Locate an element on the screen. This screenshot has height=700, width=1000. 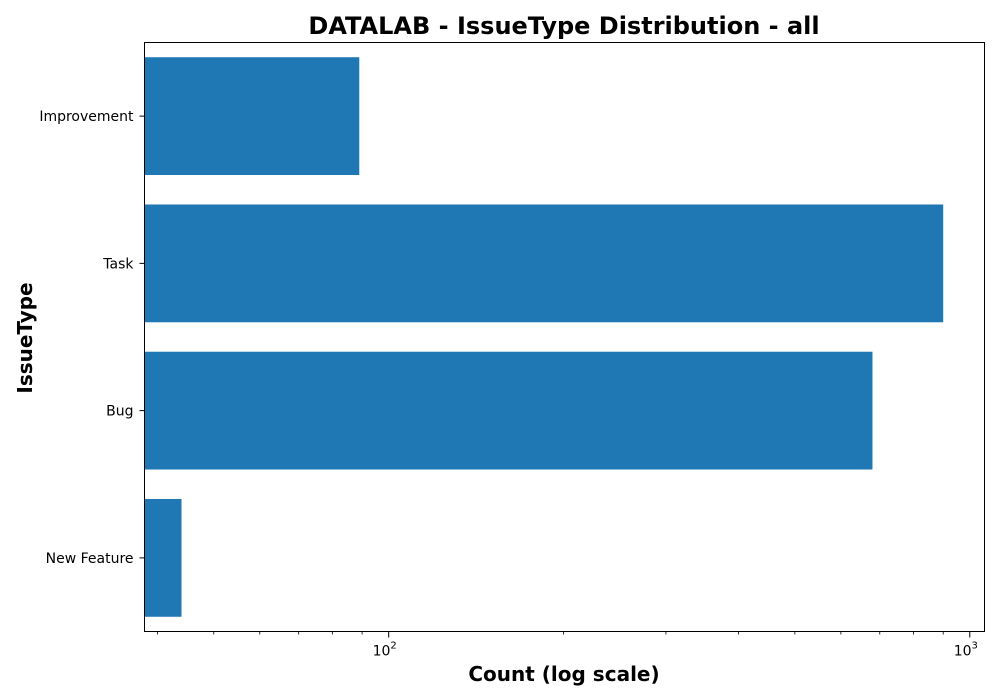
x-tick-label: 10² is located at coordinates (385, 650).